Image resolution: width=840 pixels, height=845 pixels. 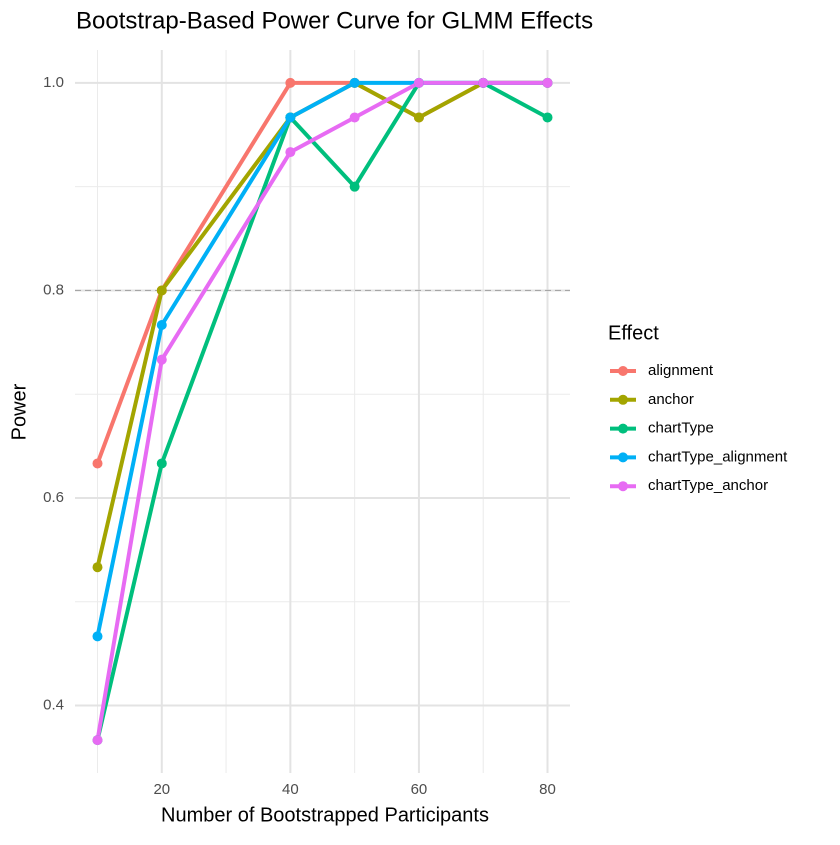 I want to click on legend-title: Effect, so click(x=633, y=333).